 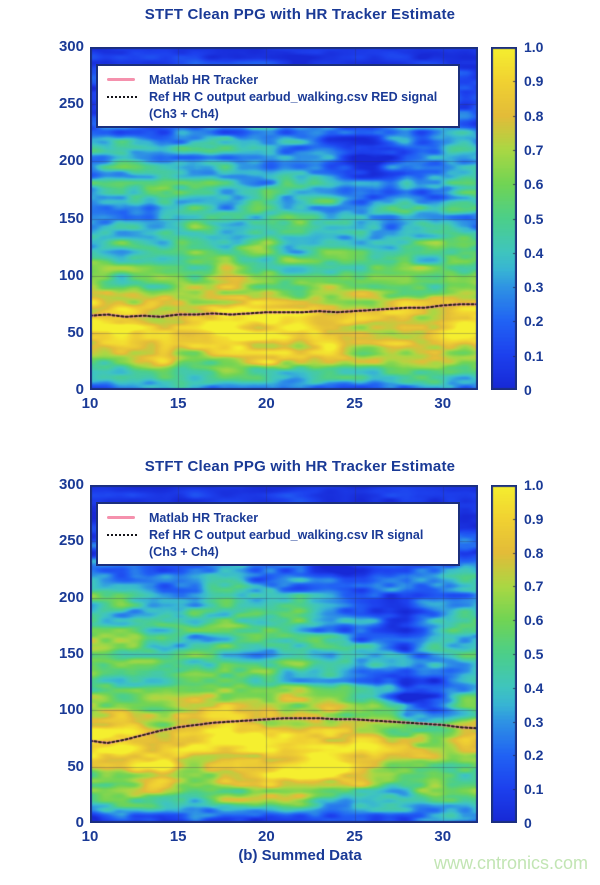 What do you see at coordinates (300, 466) in the screenshot?
I see `chart-title-2: STFT Clean PPG with HR Tracker Estimate` at bounding box center [300, 466].